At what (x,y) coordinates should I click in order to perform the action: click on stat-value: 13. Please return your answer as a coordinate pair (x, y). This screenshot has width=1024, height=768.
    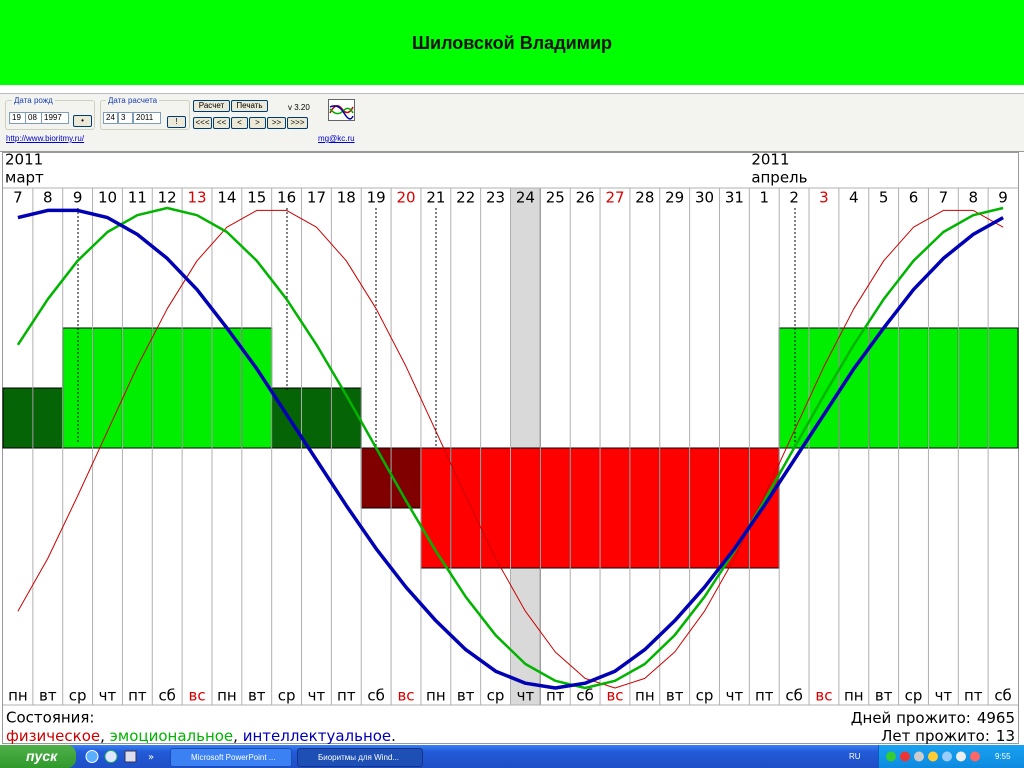
    Looking at the image, I should click on (1005, 736).